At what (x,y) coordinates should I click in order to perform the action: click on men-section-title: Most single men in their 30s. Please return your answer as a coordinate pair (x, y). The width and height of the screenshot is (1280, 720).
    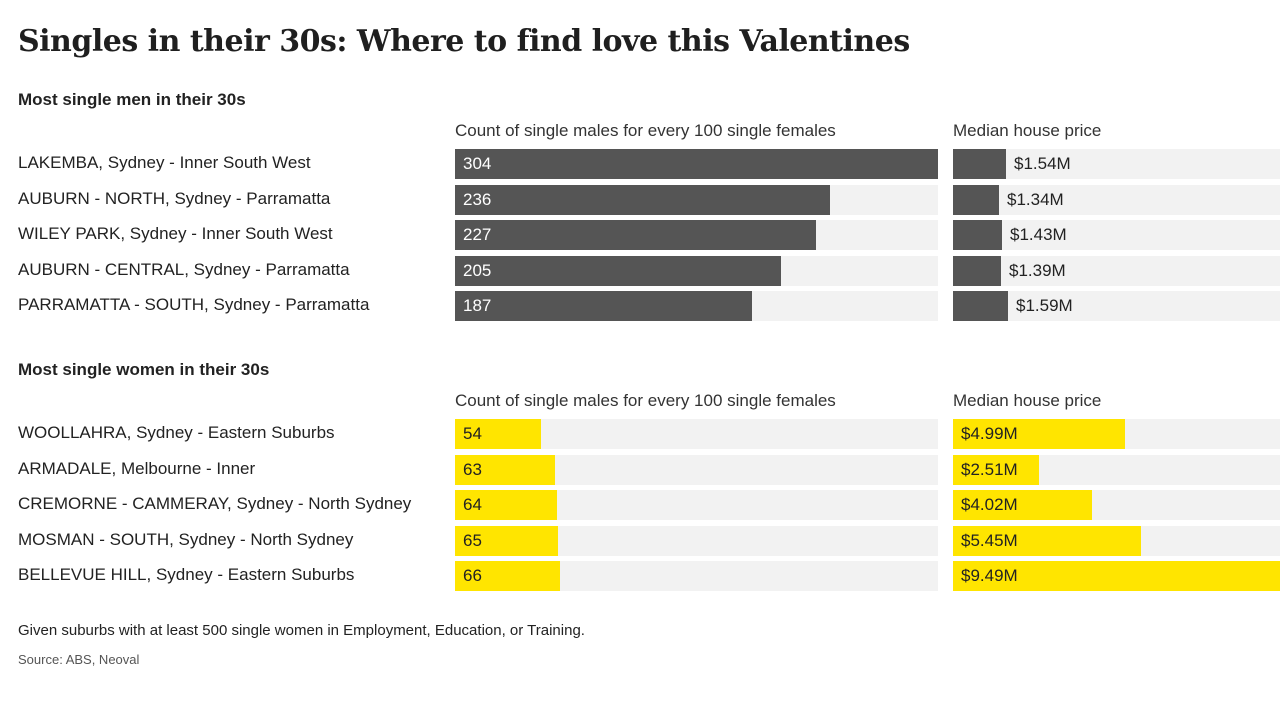
    Looking at the image, I should click on (132, 99).